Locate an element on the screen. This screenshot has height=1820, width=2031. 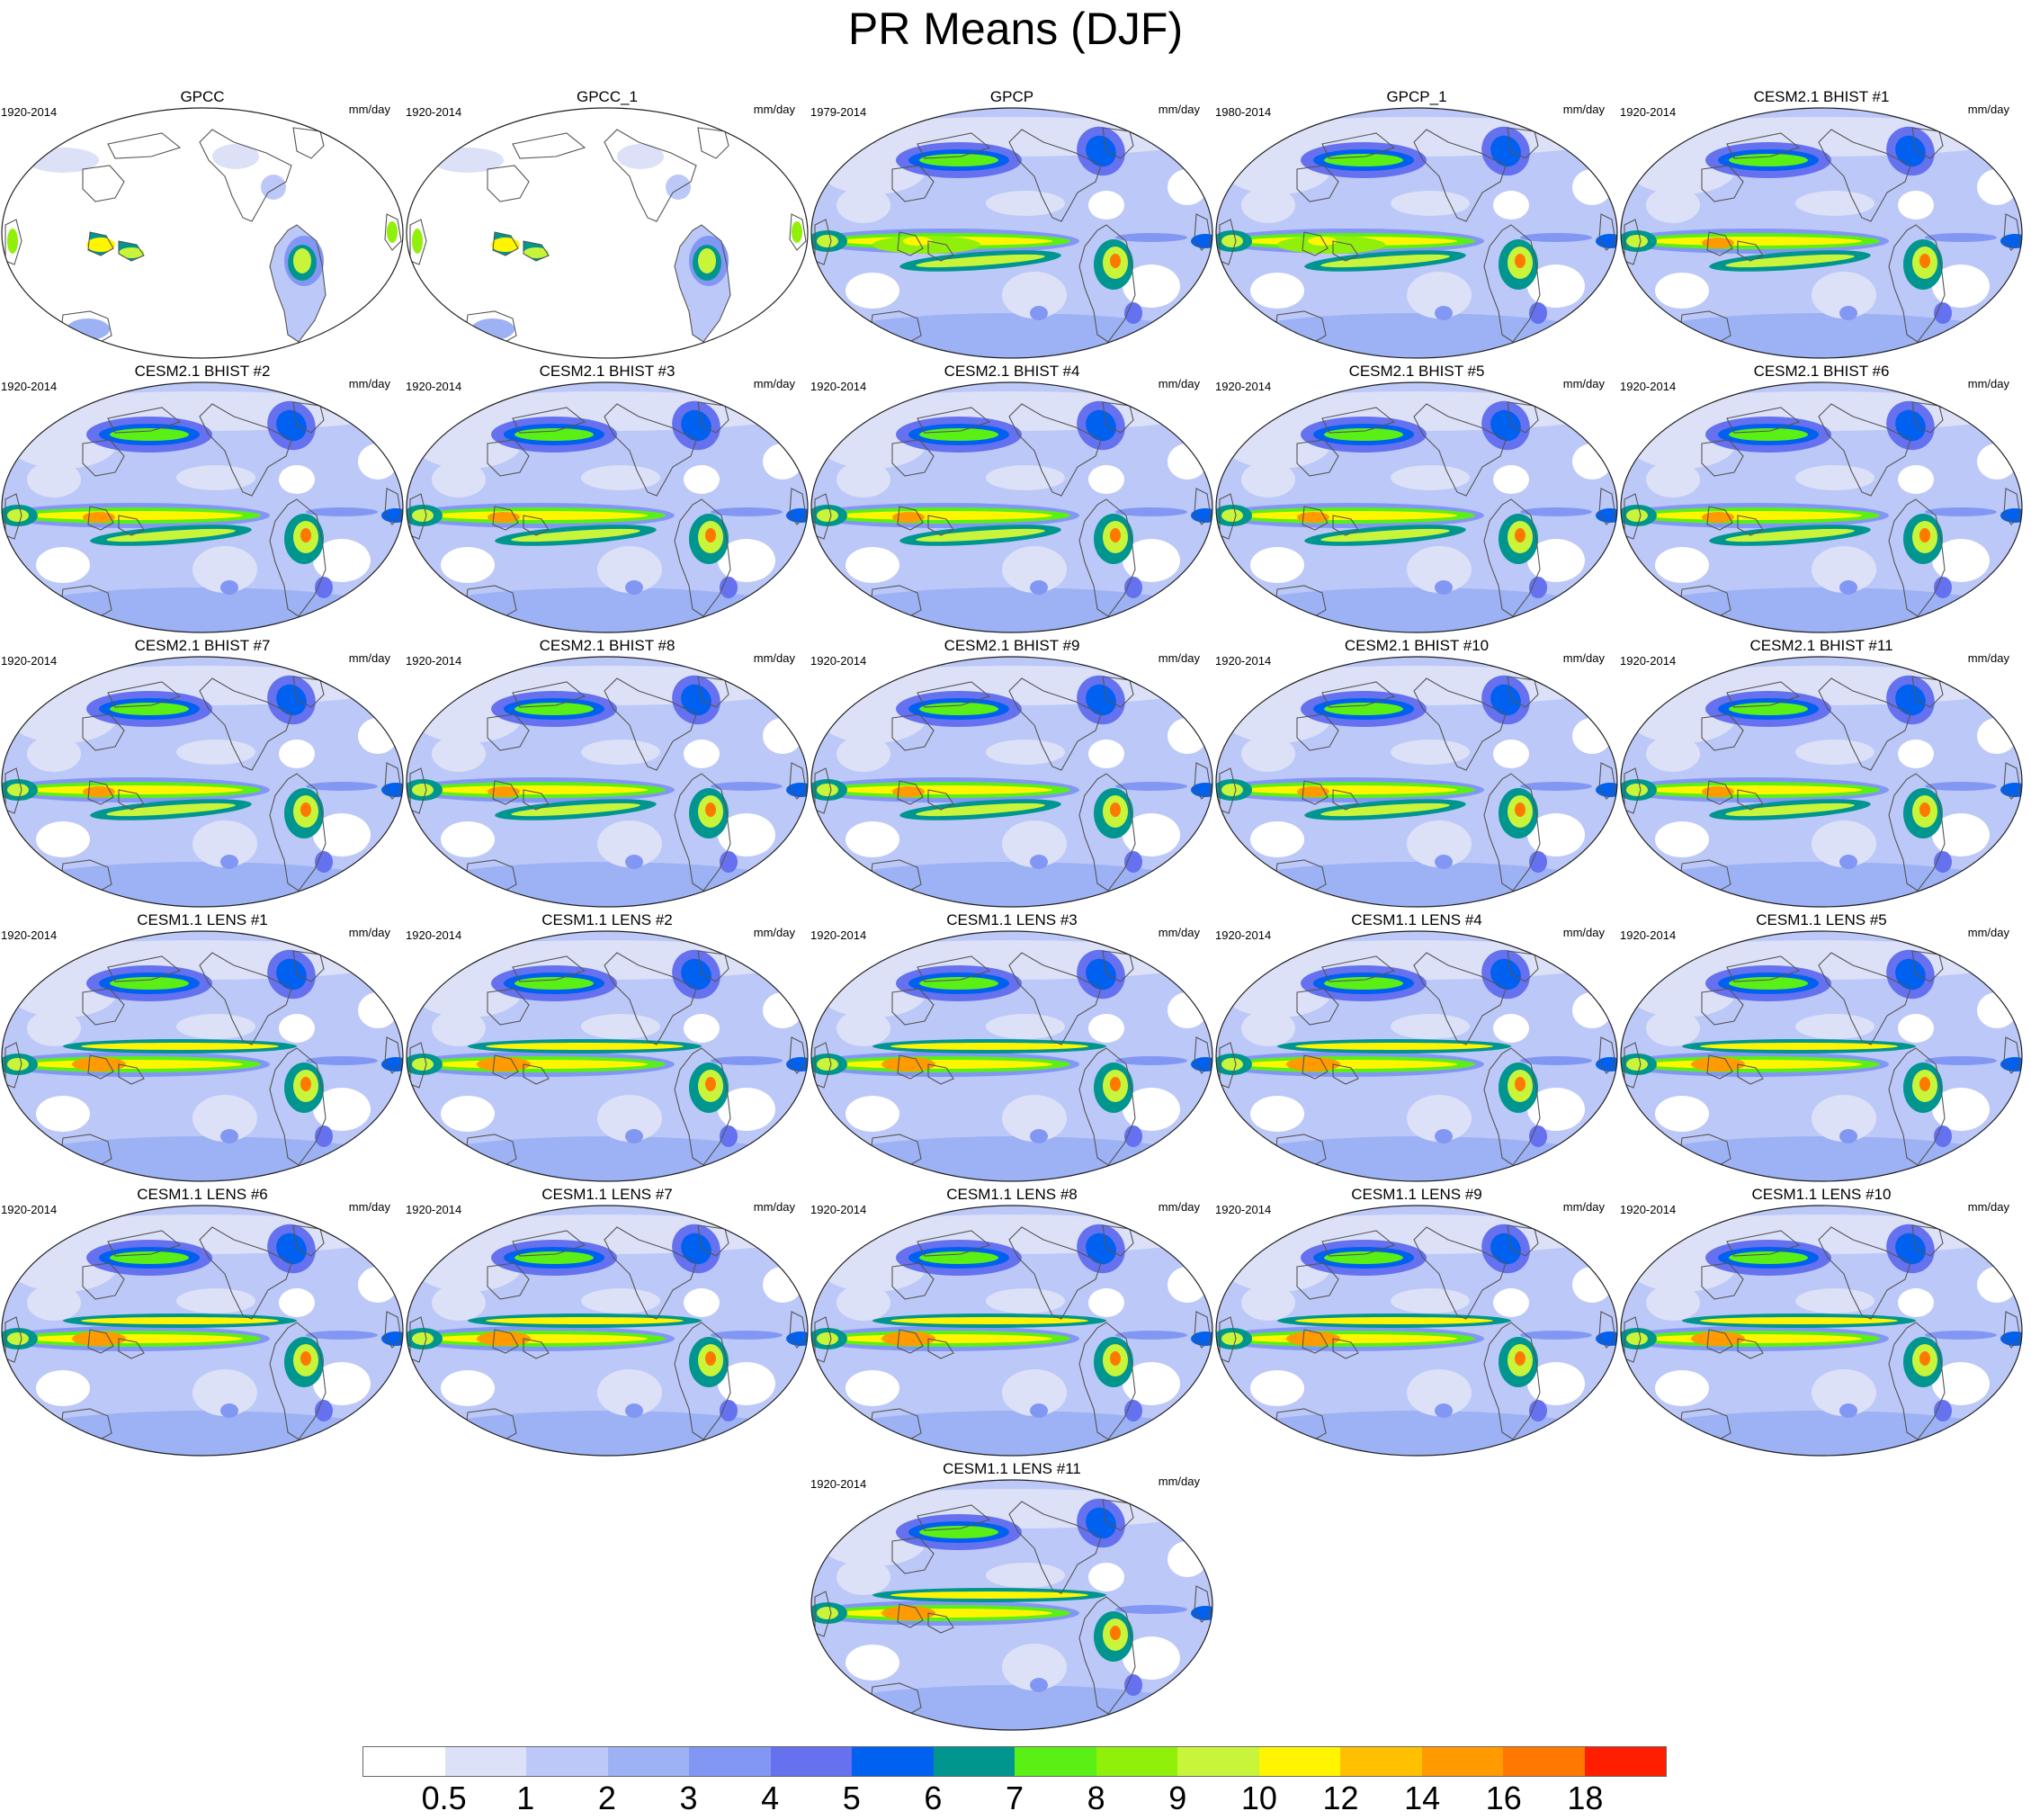
map-panel: CESM2.1 BHIST #11 1920-2014 mm/day is located at coordinates (1821, 773).